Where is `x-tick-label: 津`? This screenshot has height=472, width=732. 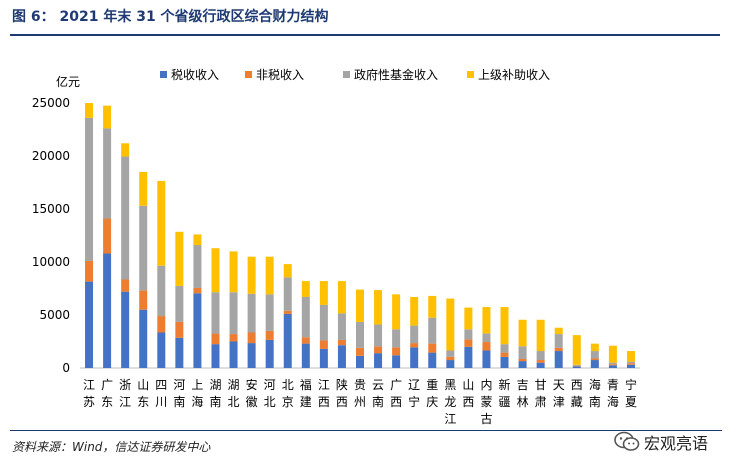 x-tick-label: 津 is located at coordinates (559, 402).